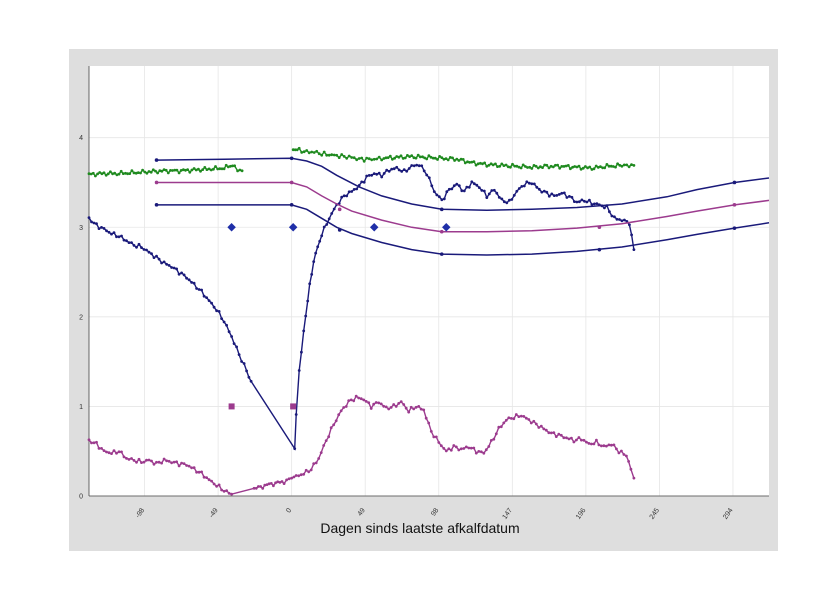 The image size is (840, 601). I want to click on y-tick-label: 2, so click(81, 317).